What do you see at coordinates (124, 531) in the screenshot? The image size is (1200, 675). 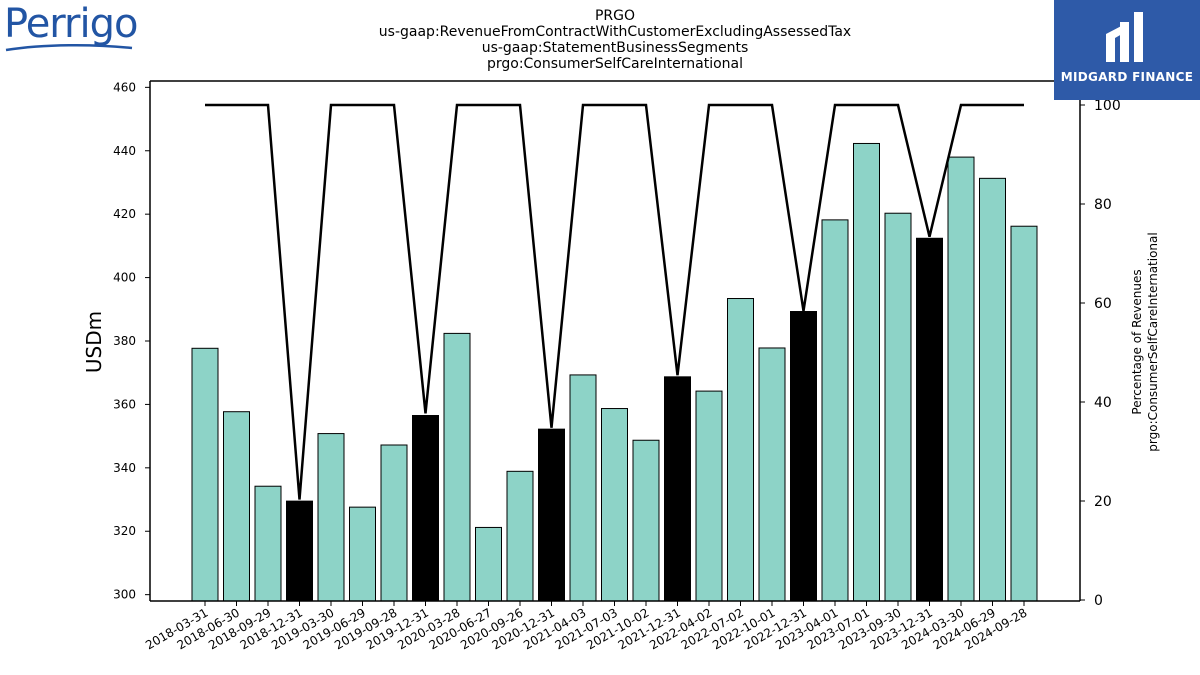 I see `y-tick-label: 320` at bounding box center [124, 531].